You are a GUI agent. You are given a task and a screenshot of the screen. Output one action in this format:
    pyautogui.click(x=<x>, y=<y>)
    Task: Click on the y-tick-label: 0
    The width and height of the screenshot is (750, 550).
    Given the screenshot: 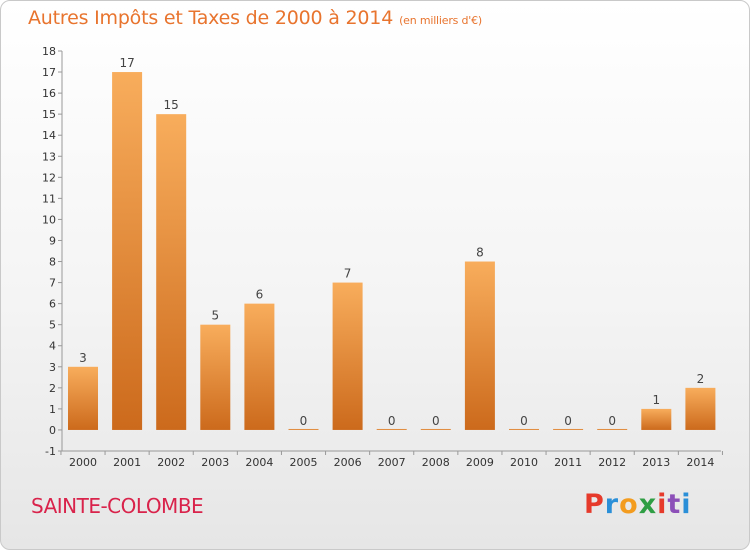 What is the action you would take?
    pyautogui.click(x=52, y=430)
    